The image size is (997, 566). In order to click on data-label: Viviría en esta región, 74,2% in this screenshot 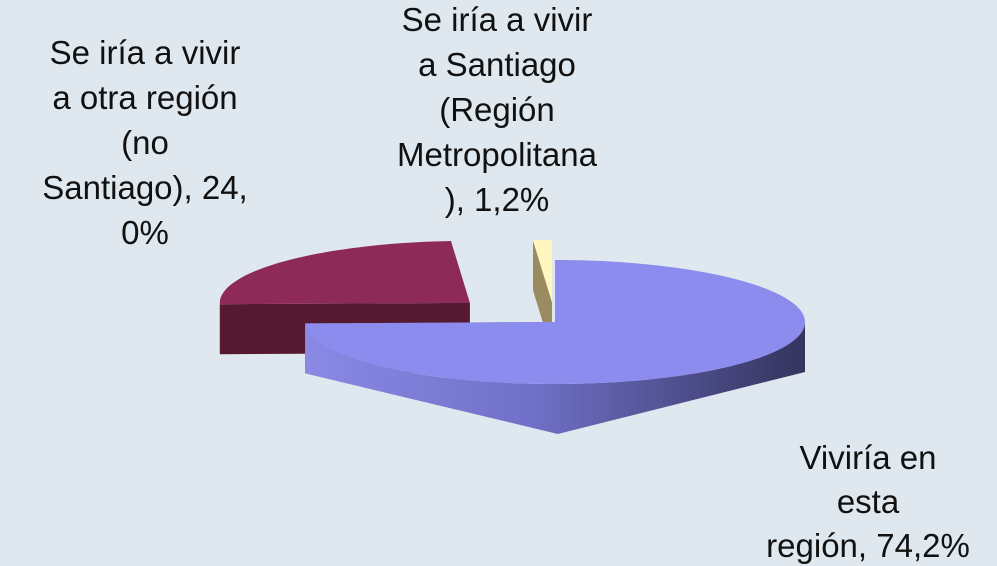, I will do `click(868, 501)`.